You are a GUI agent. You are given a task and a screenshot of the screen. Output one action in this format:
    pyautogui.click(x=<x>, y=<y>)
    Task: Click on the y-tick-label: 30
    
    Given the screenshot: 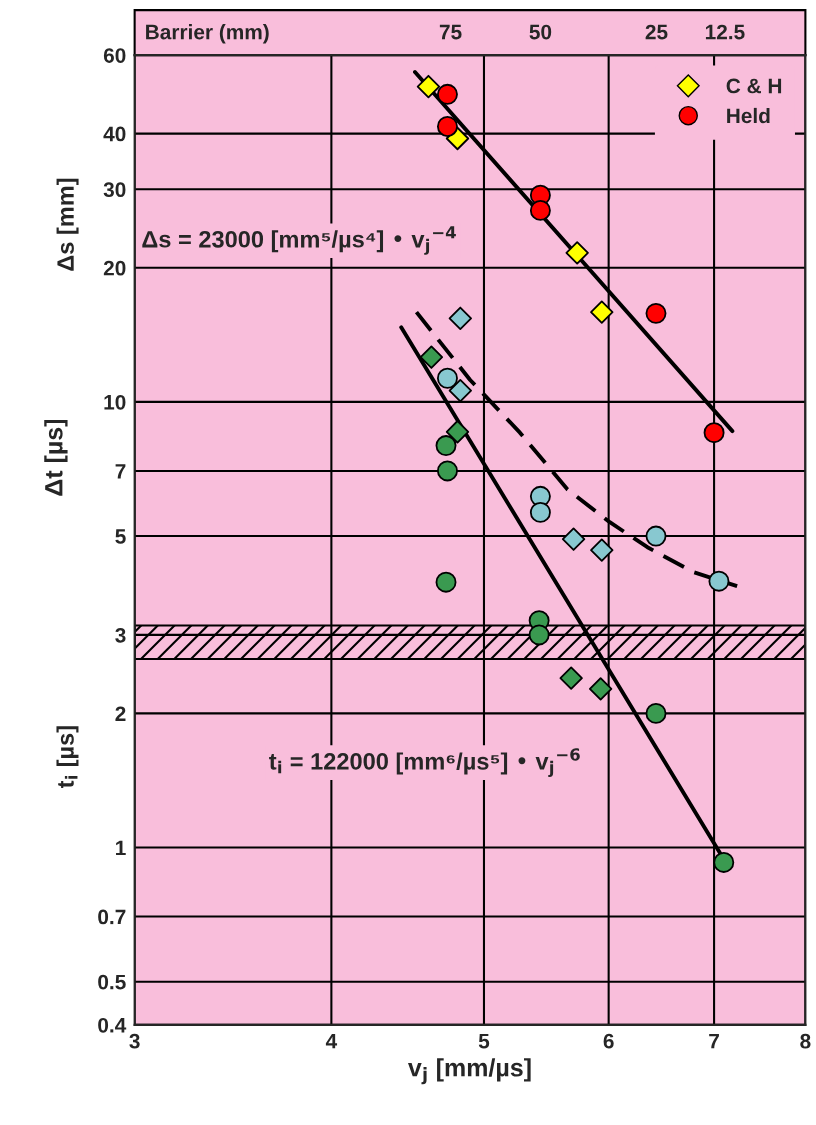 What is the action you would take?
    pyautogui.click(x=114, y=190)
    